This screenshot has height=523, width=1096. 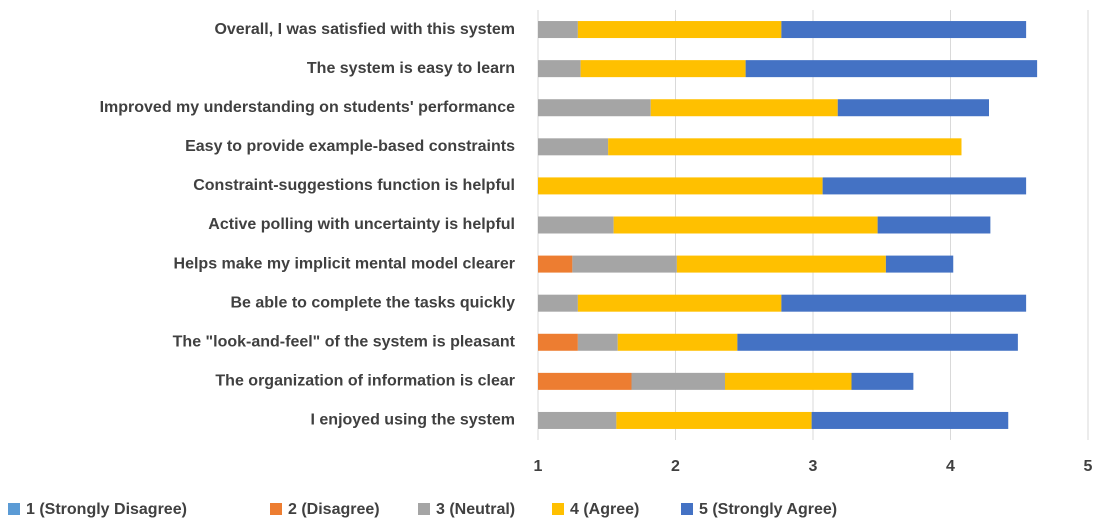 What do you see at coordinates (1088, 466) in the screenshot?
I see `x-tick-label: 5` at bounding box center [1088, 466].